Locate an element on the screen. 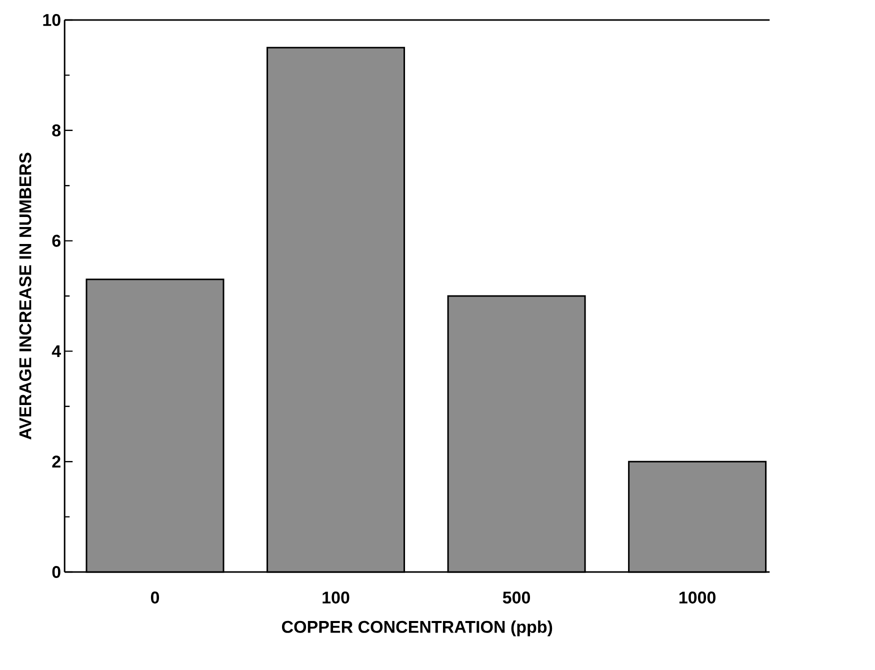  x-tick-label: 0 is located at coordinates (155, 598).